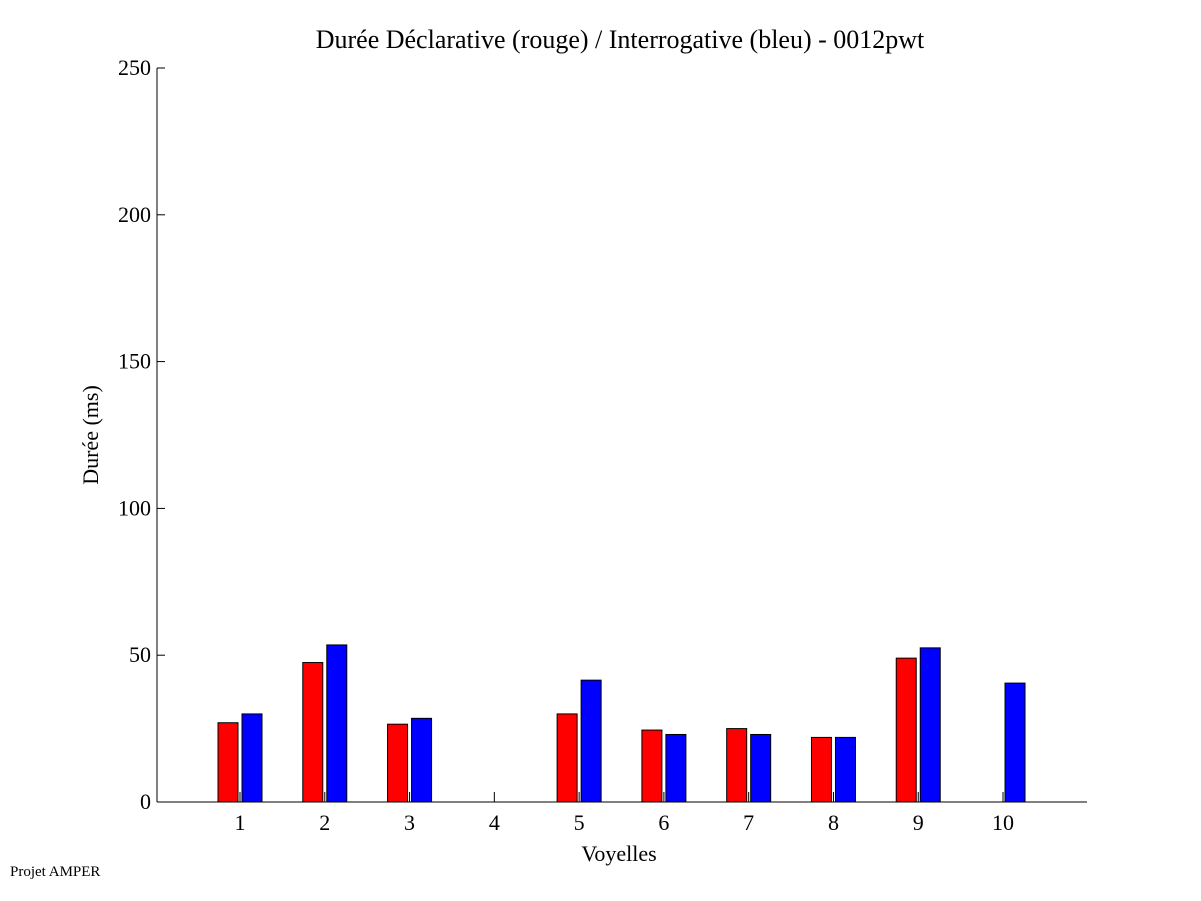 This screenshot has height=901, width=1201. Describe the element at coordinates (748, 822) in the screenshot. I see `x-tick-label-7: 7` at that location.